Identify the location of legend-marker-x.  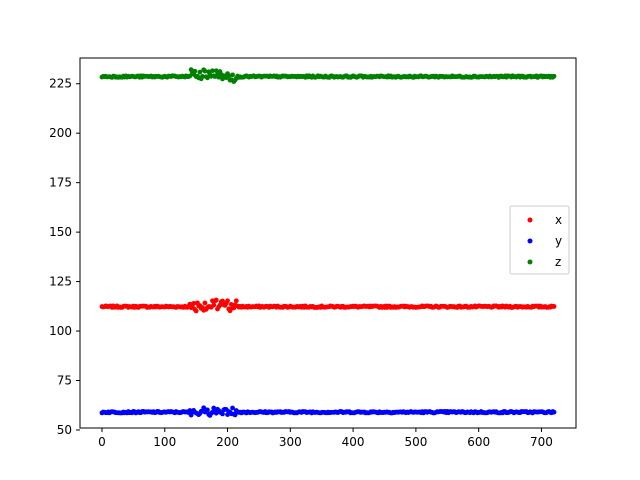
(530, 220).